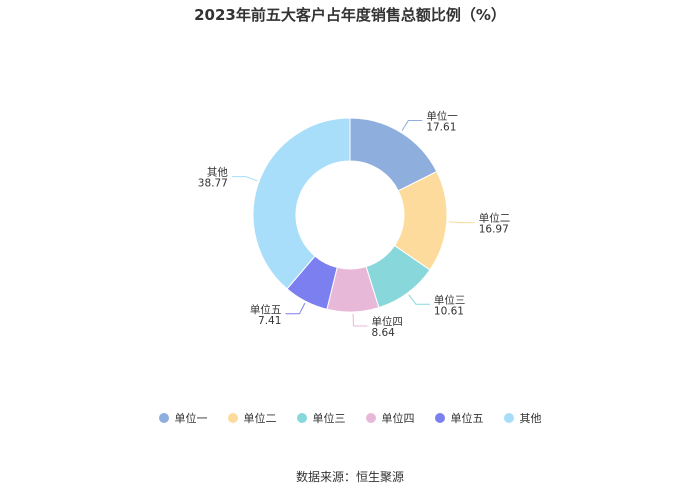 This screenshot has width=700, height=494. I want to click on slice-label-value-6: 38.77, so click(213, 184).